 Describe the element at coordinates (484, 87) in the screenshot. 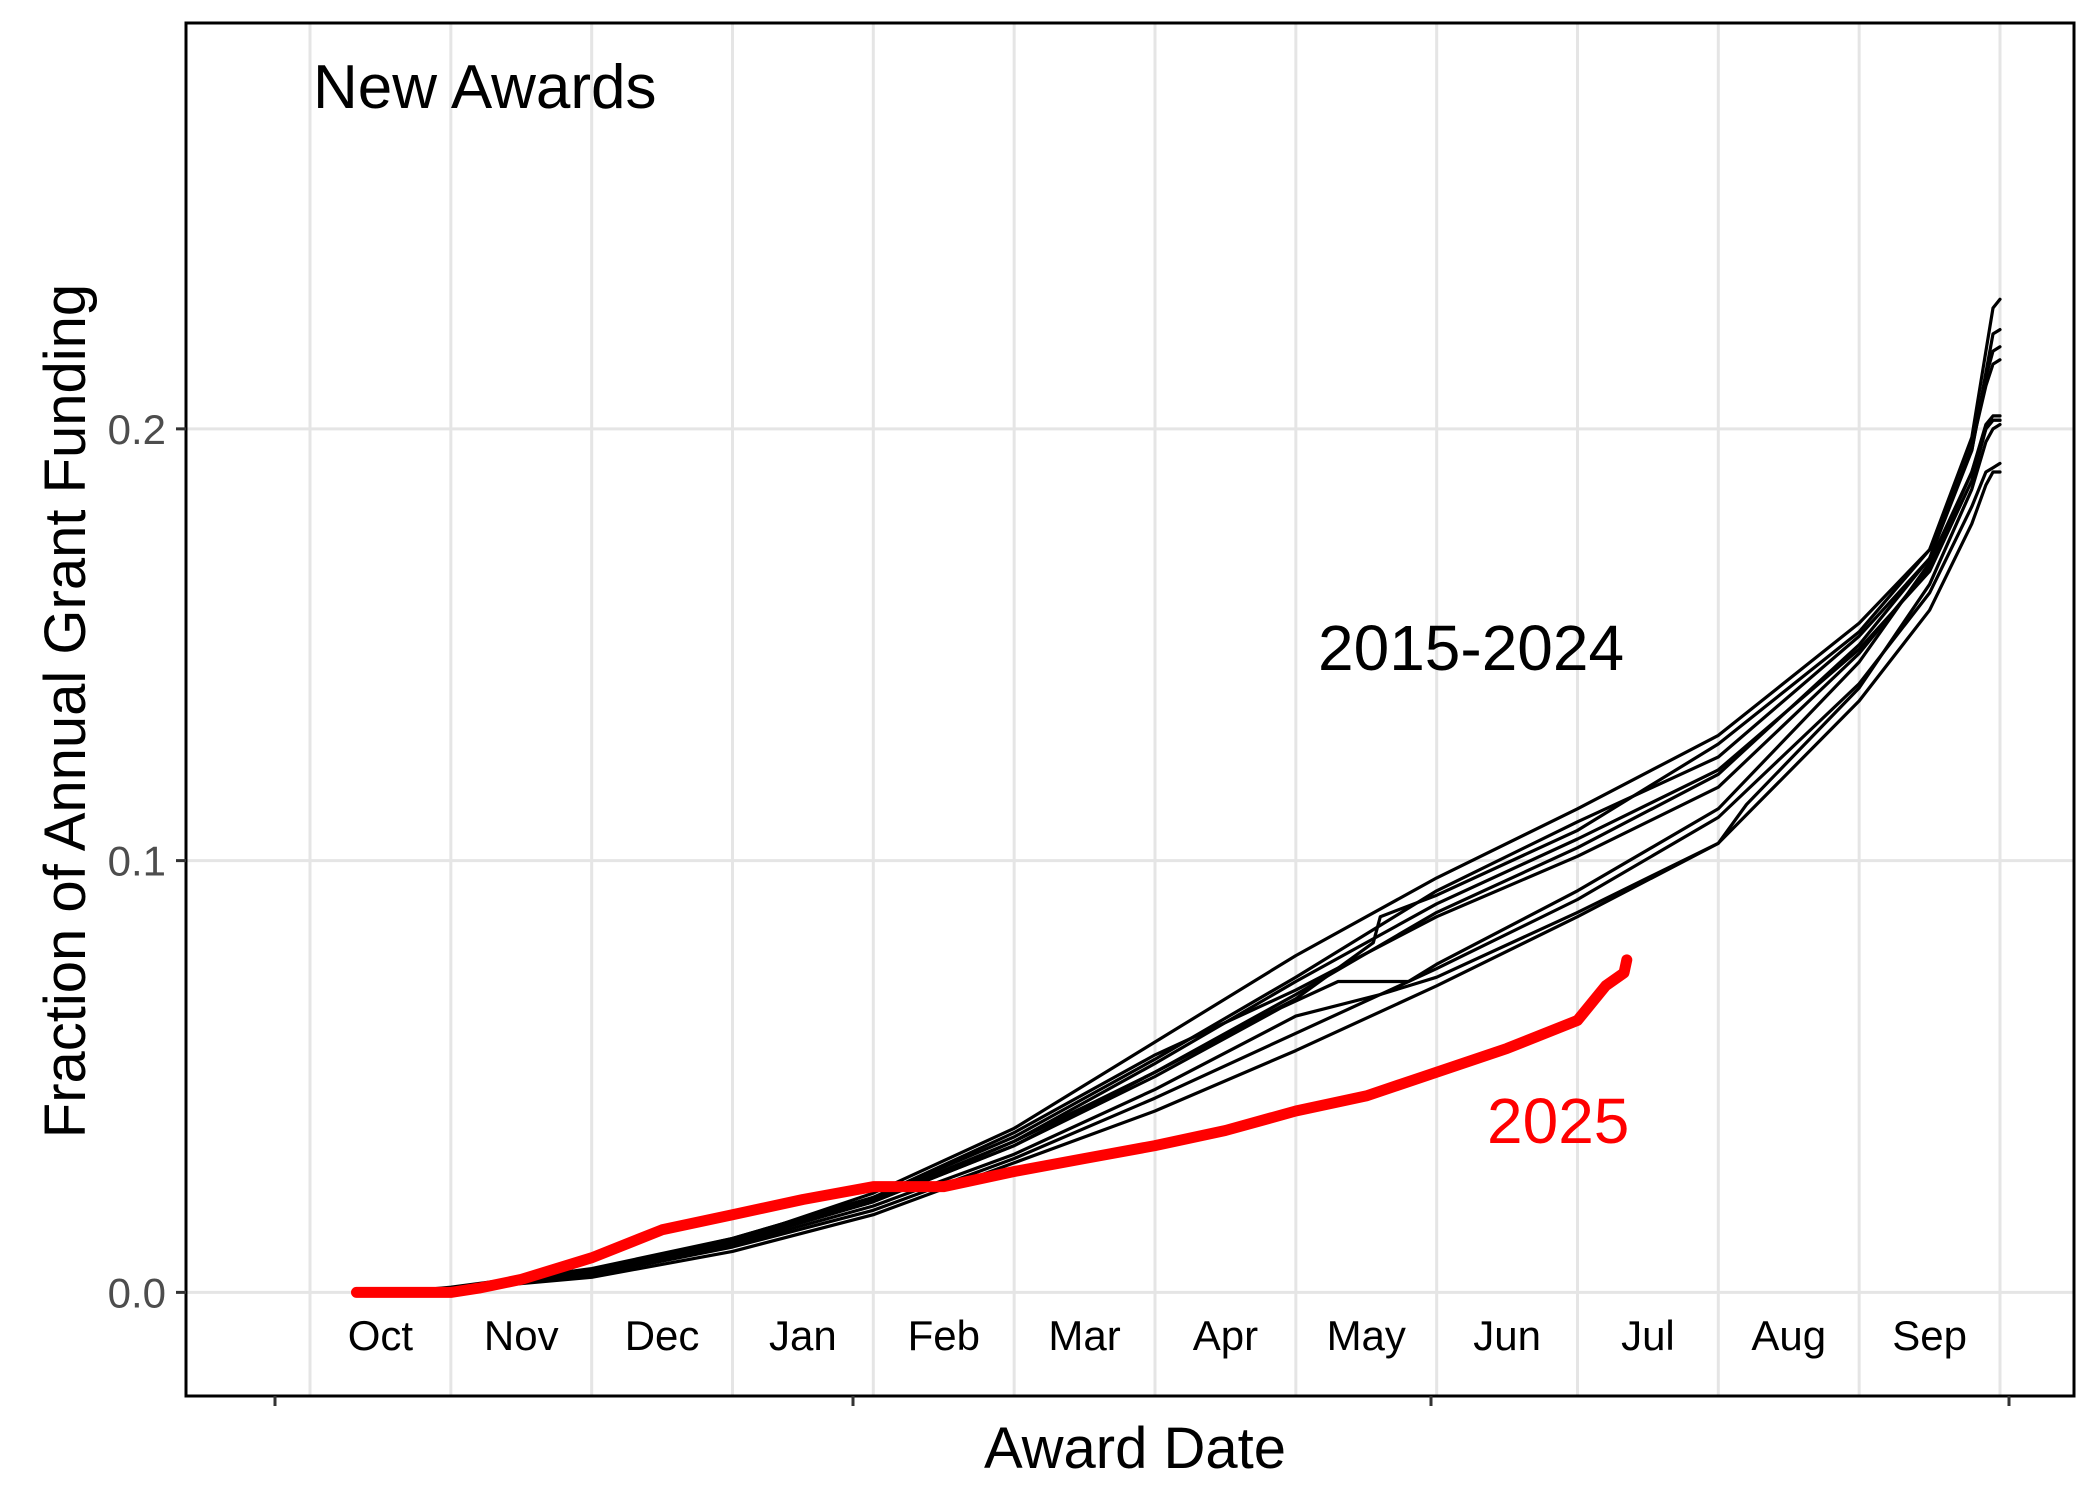

I see `panel-title: New Awards` at that location.